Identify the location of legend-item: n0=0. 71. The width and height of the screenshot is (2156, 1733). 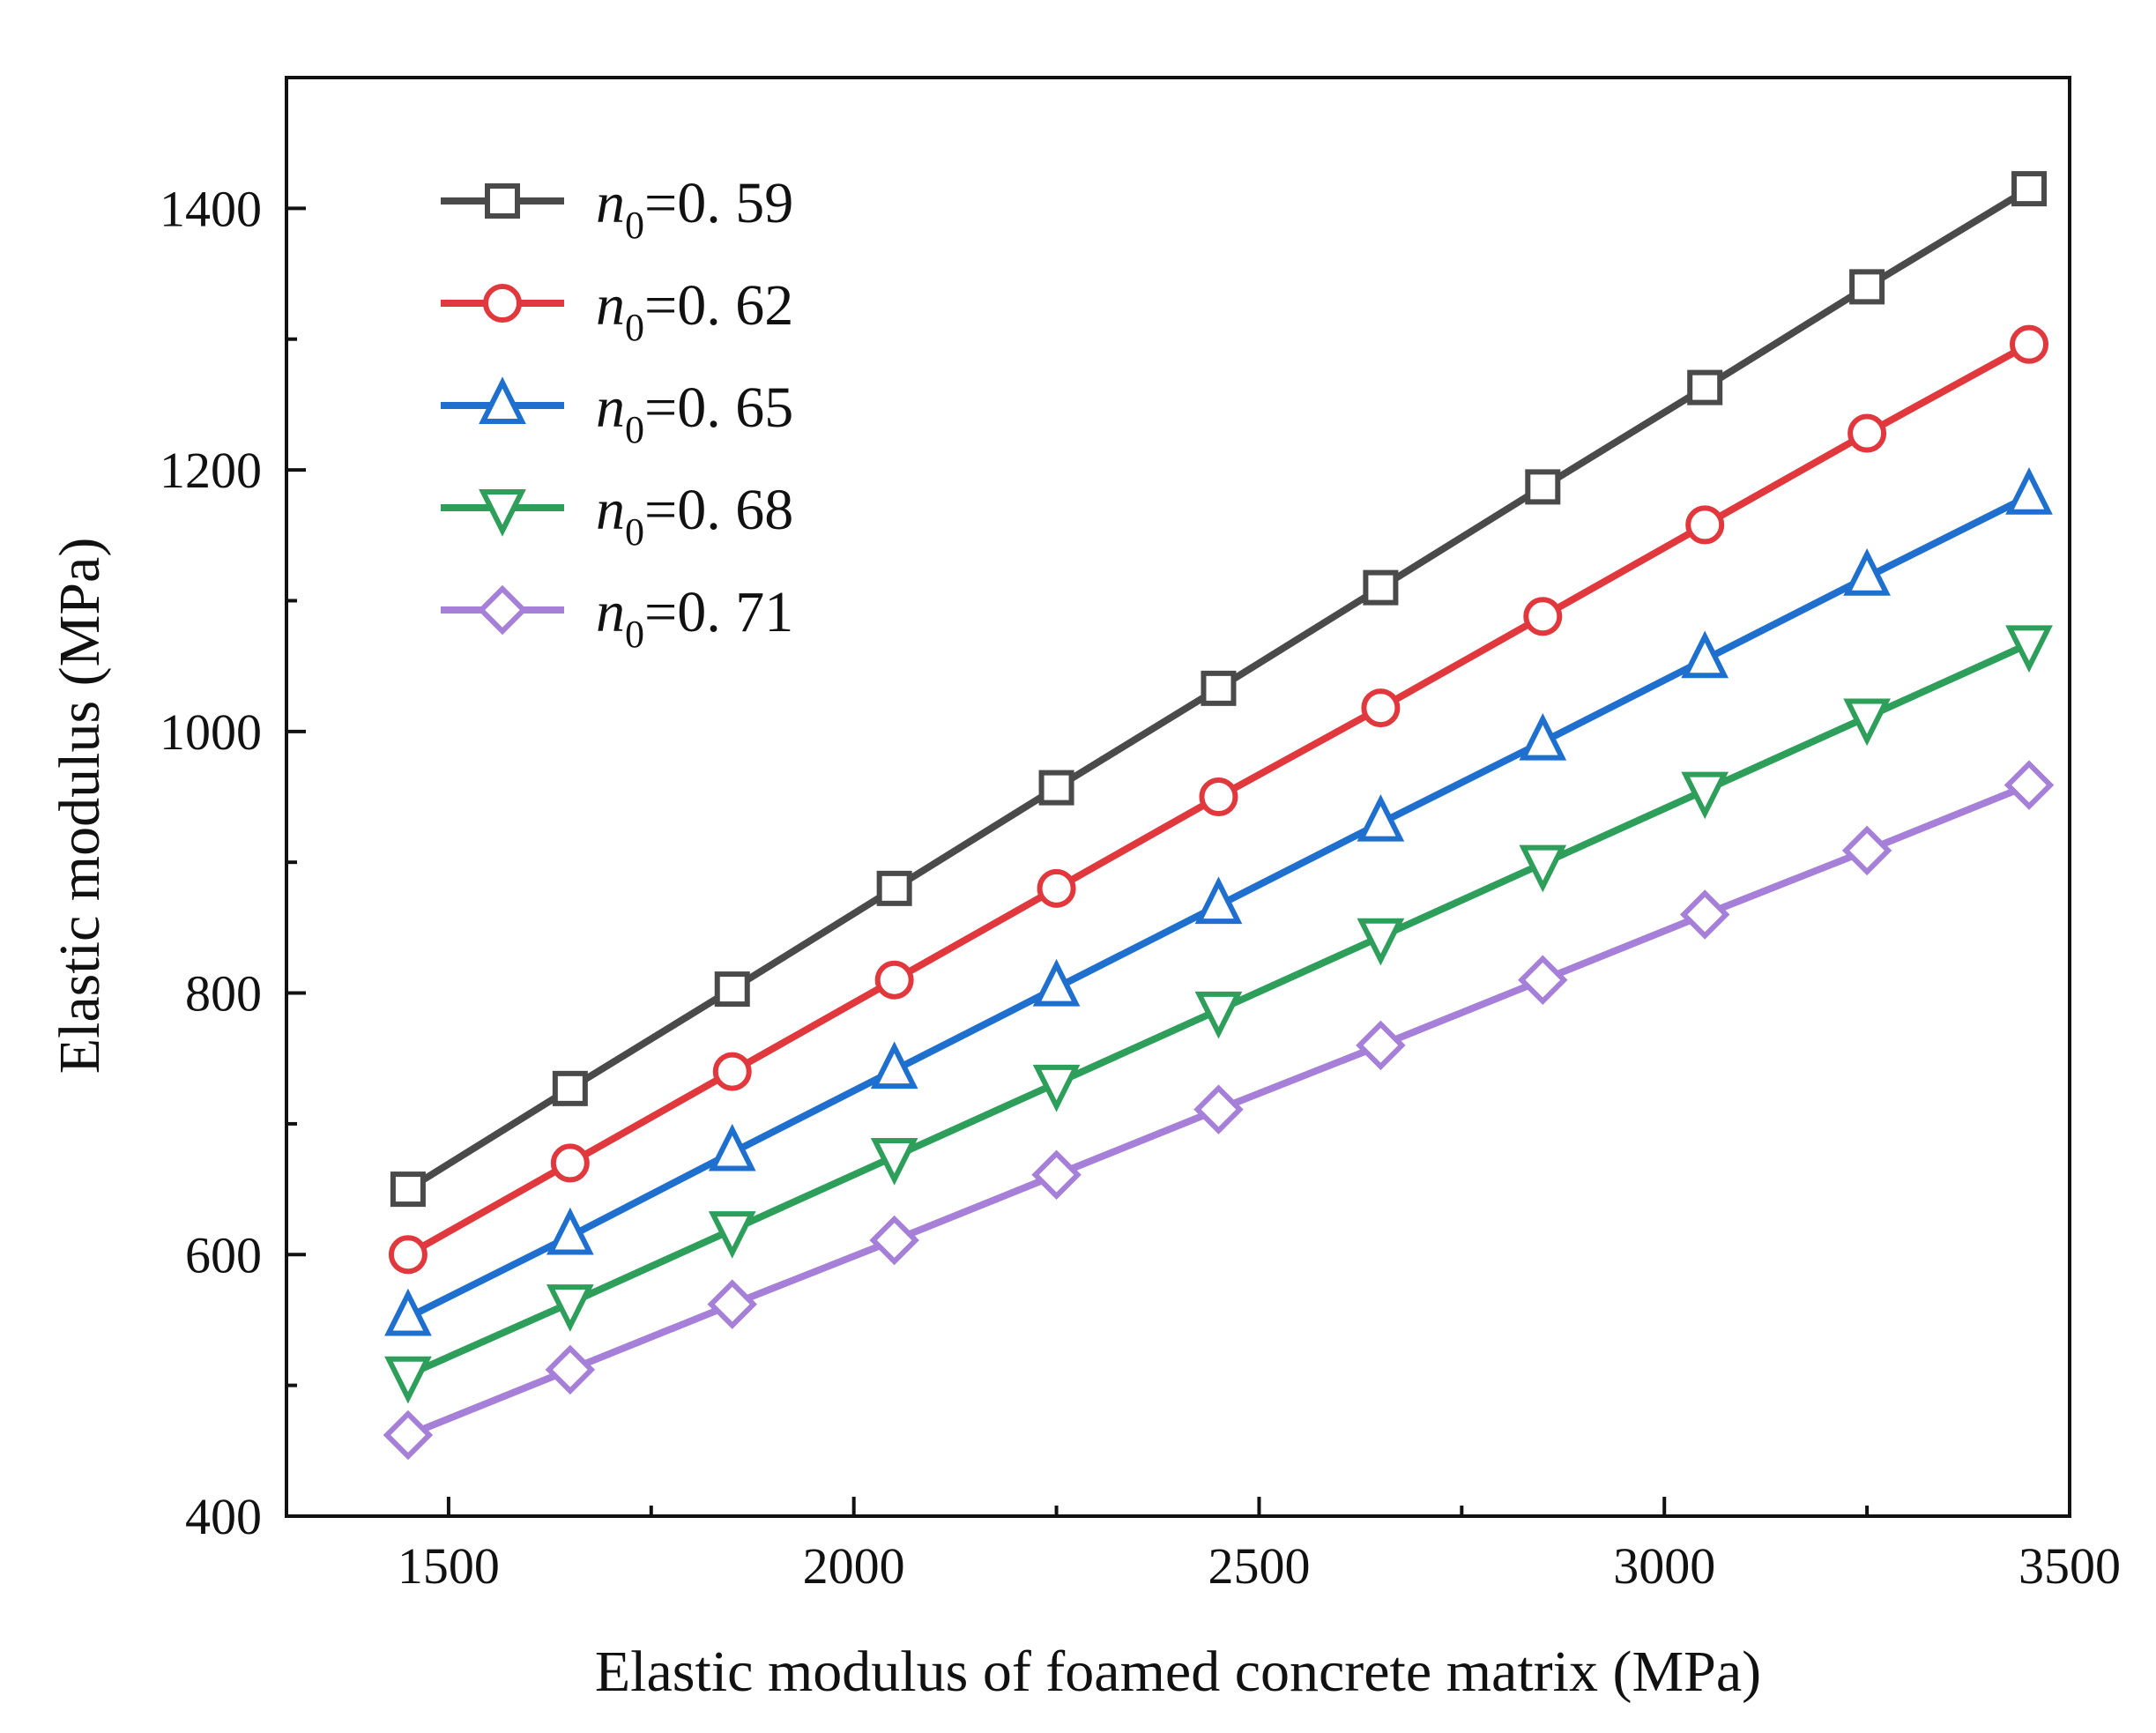
(617, 618).